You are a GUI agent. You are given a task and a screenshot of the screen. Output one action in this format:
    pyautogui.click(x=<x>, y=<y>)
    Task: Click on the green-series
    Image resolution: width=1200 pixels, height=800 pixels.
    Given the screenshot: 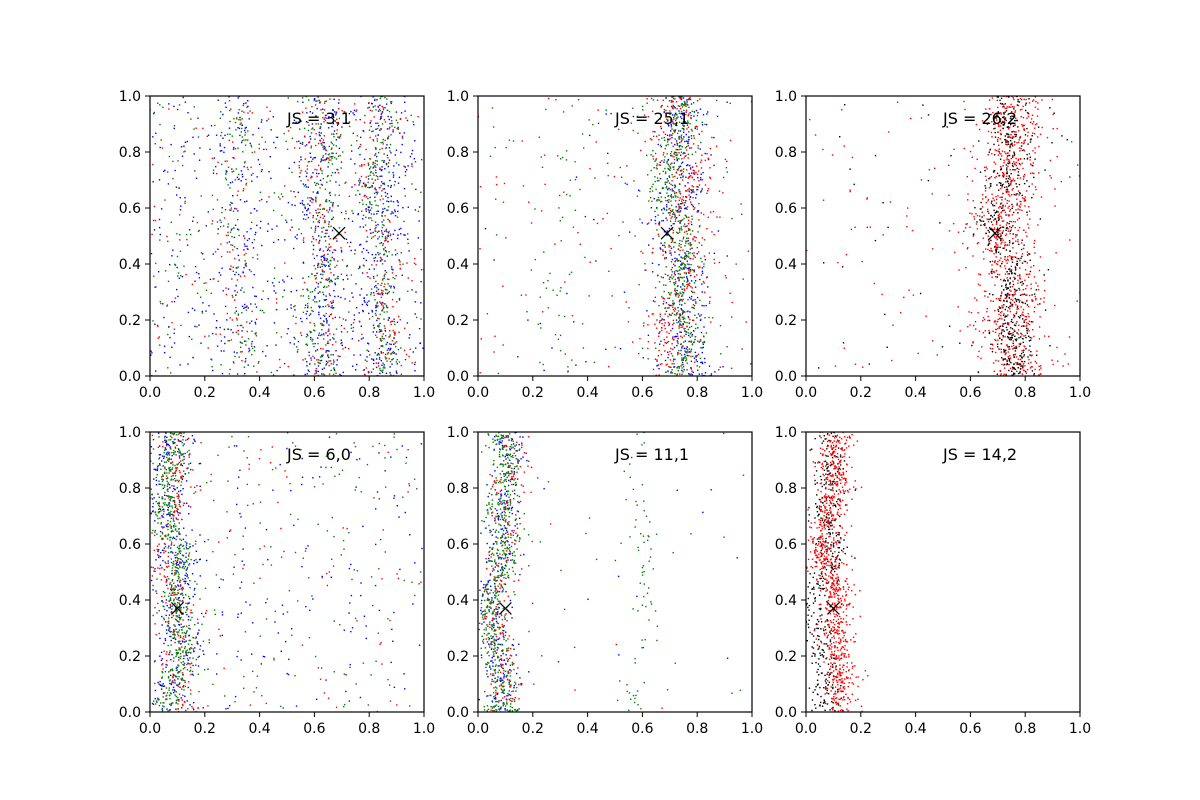 What is the action you would take?
    pyautogui.click(x=286, y=236)
    